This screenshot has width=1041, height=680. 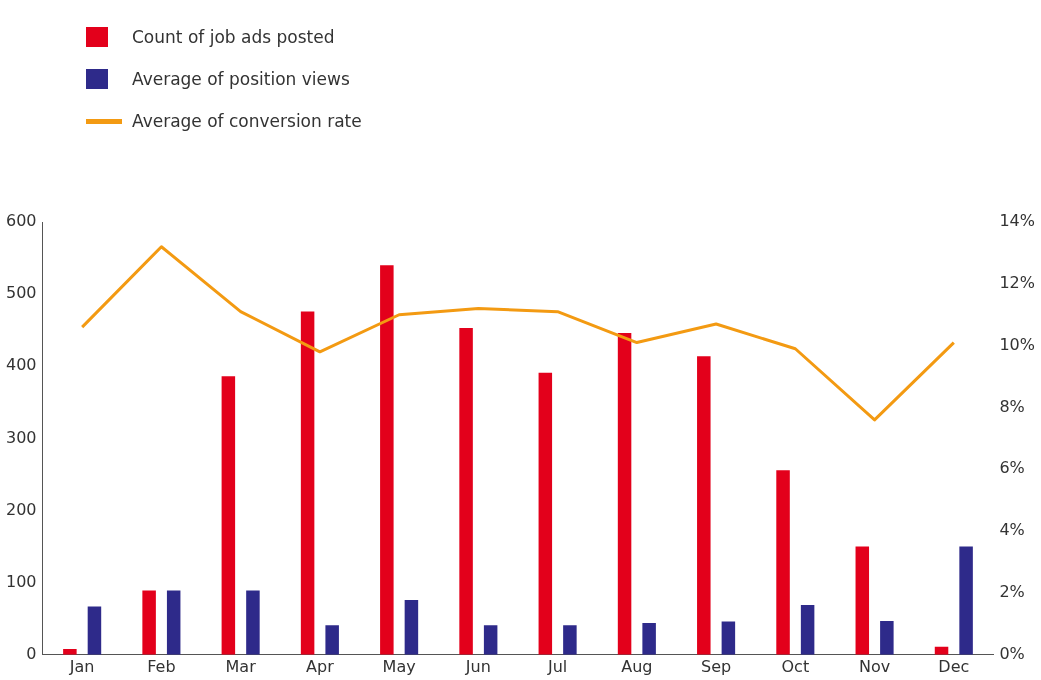 I want to click on y2-tick-label: 12%, so click(x=1017, y=282).